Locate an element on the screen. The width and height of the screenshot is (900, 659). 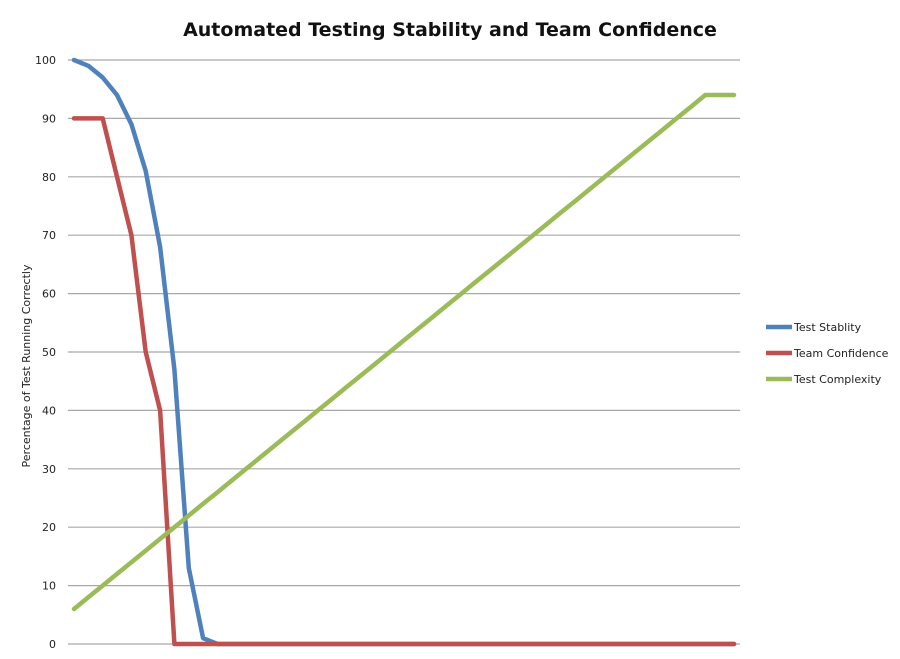
y-axis-label: Percentage of Test Running Correctly is located at coordinates (26, 365).